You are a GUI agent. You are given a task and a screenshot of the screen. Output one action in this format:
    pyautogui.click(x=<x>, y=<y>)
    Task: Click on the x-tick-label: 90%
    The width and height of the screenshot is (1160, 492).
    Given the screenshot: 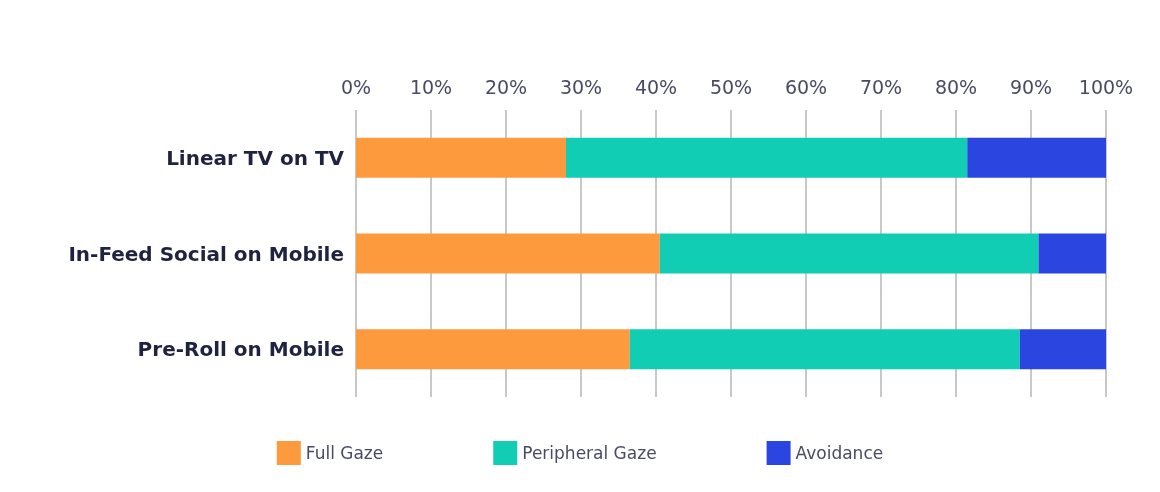 What is the action you would take?
    pyautogui.click(x=1031, y=86)
    